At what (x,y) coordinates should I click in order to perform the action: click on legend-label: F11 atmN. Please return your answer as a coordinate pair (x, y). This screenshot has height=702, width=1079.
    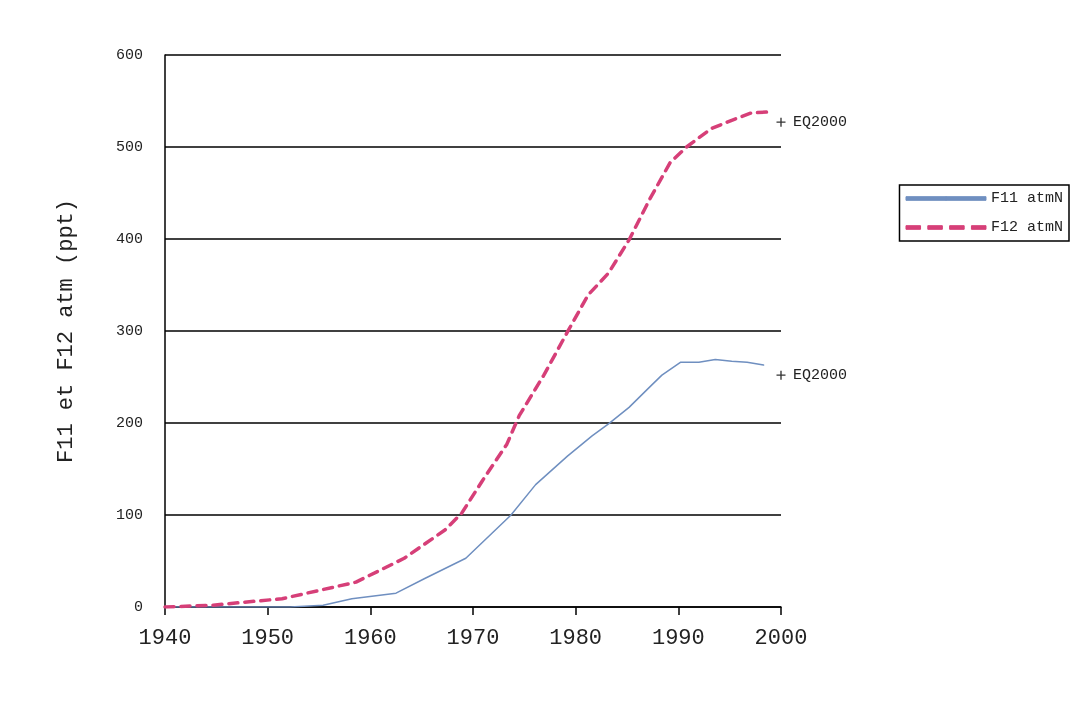
    Looking at the image, I should click on (1026, 198).